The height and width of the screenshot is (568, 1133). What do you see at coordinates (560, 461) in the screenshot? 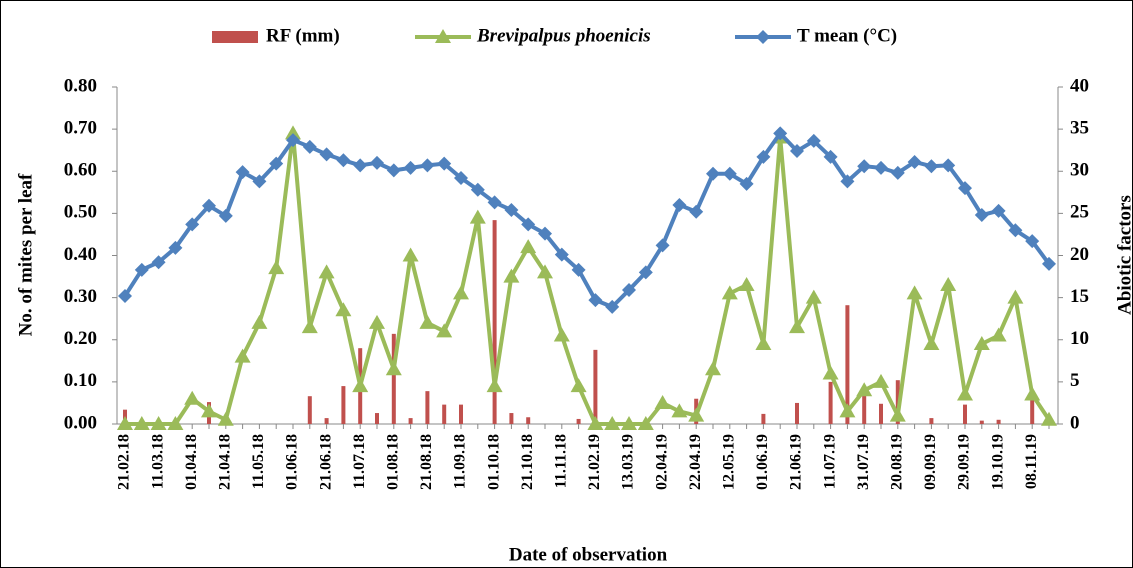
I see `x-tick-label: 11.11.18` at bounding box center [560, 461].